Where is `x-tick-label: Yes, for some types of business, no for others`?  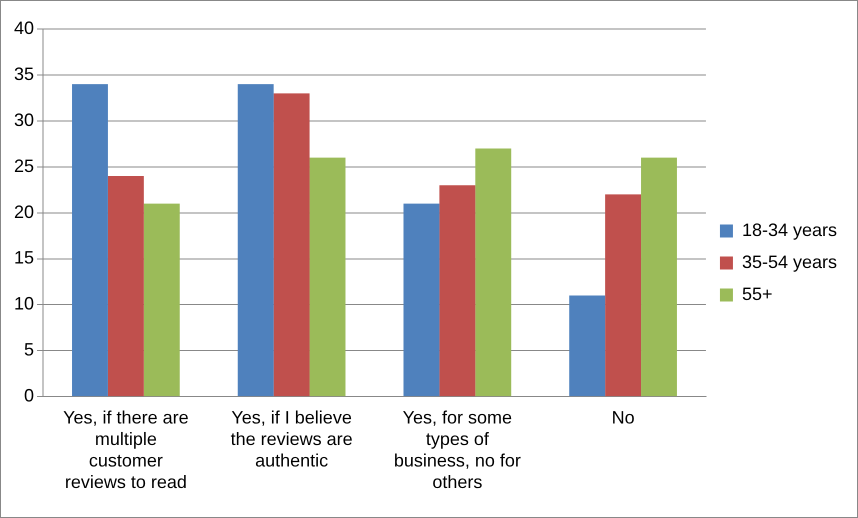 x-tick-label: Yes, for some types of business, no for others is located at coordinates (457, 449).